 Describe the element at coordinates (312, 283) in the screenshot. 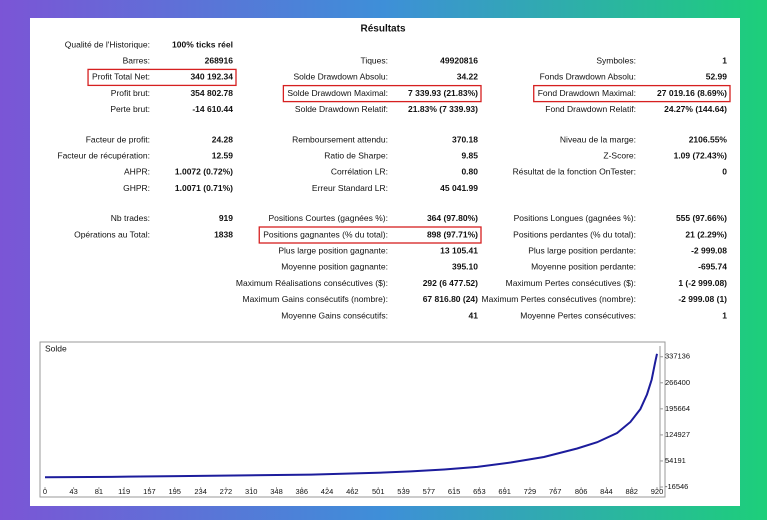

I see `stat-label: Maximum Réalisations consécutives ($):` at that location.